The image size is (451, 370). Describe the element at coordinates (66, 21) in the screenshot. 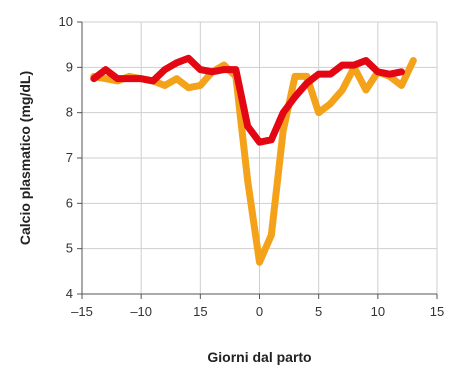

I see `y-tick-label: 10` at that location.